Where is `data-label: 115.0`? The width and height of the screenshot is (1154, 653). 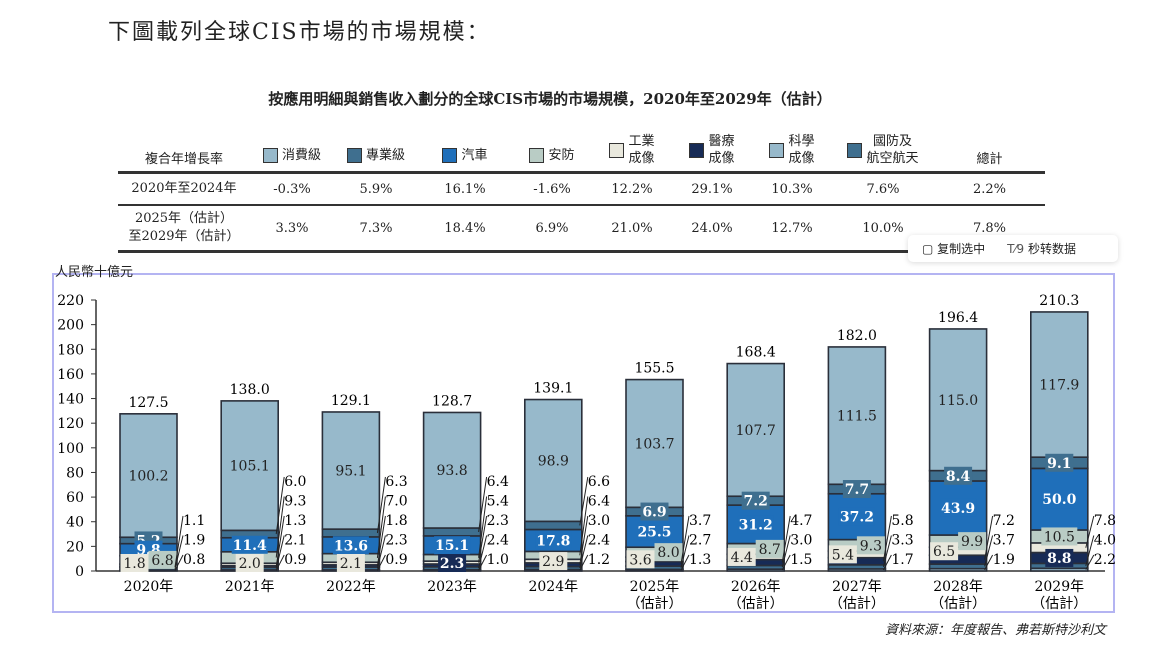
data-label: 115.0 is located at coordinates (958, 401).